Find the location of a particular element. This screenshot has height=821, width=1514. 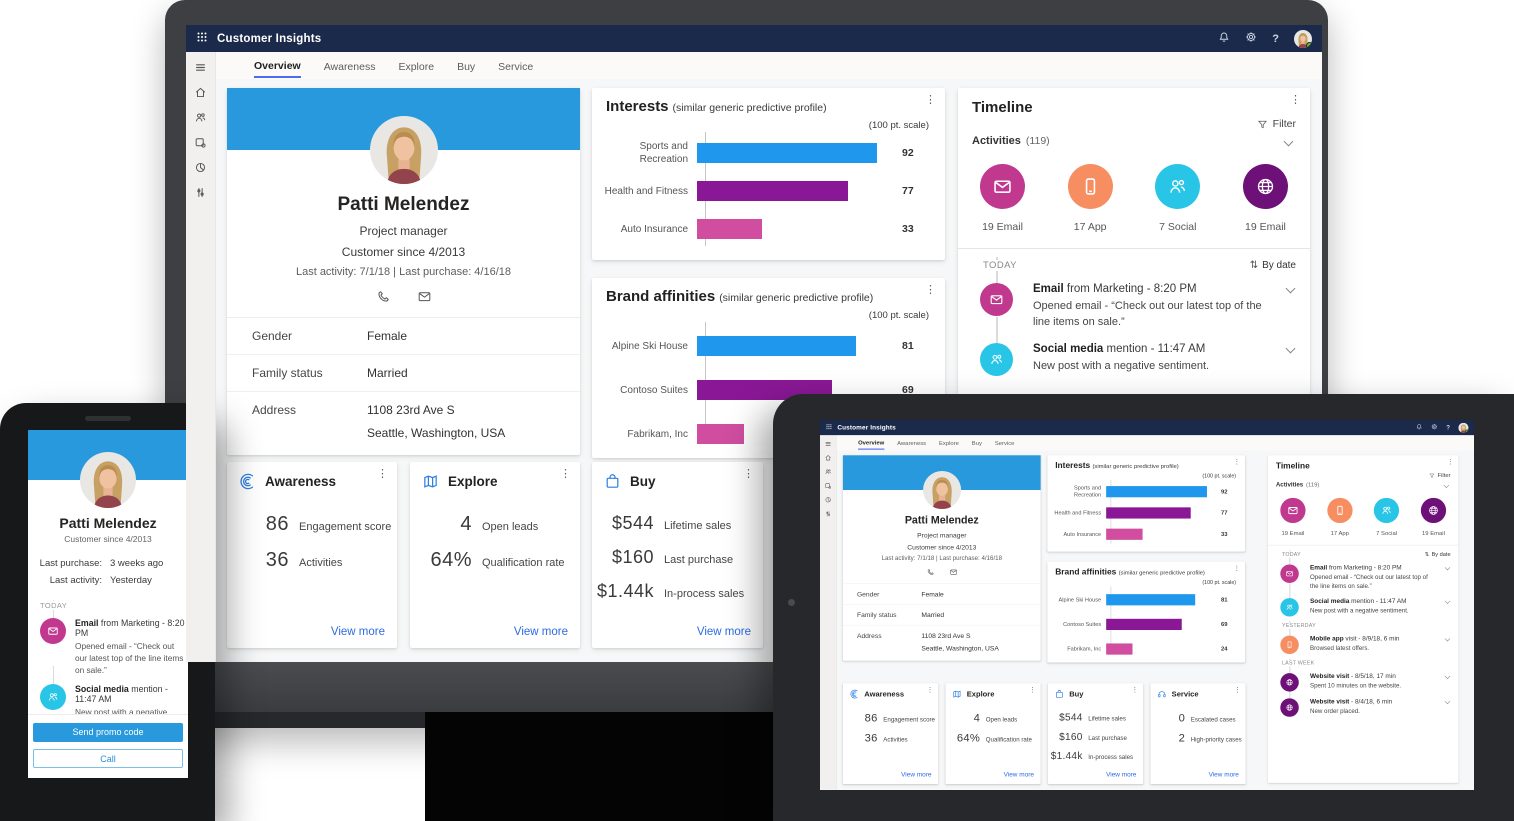

info-row: Last activity: Yesterday is located at coordinates (100, 580).